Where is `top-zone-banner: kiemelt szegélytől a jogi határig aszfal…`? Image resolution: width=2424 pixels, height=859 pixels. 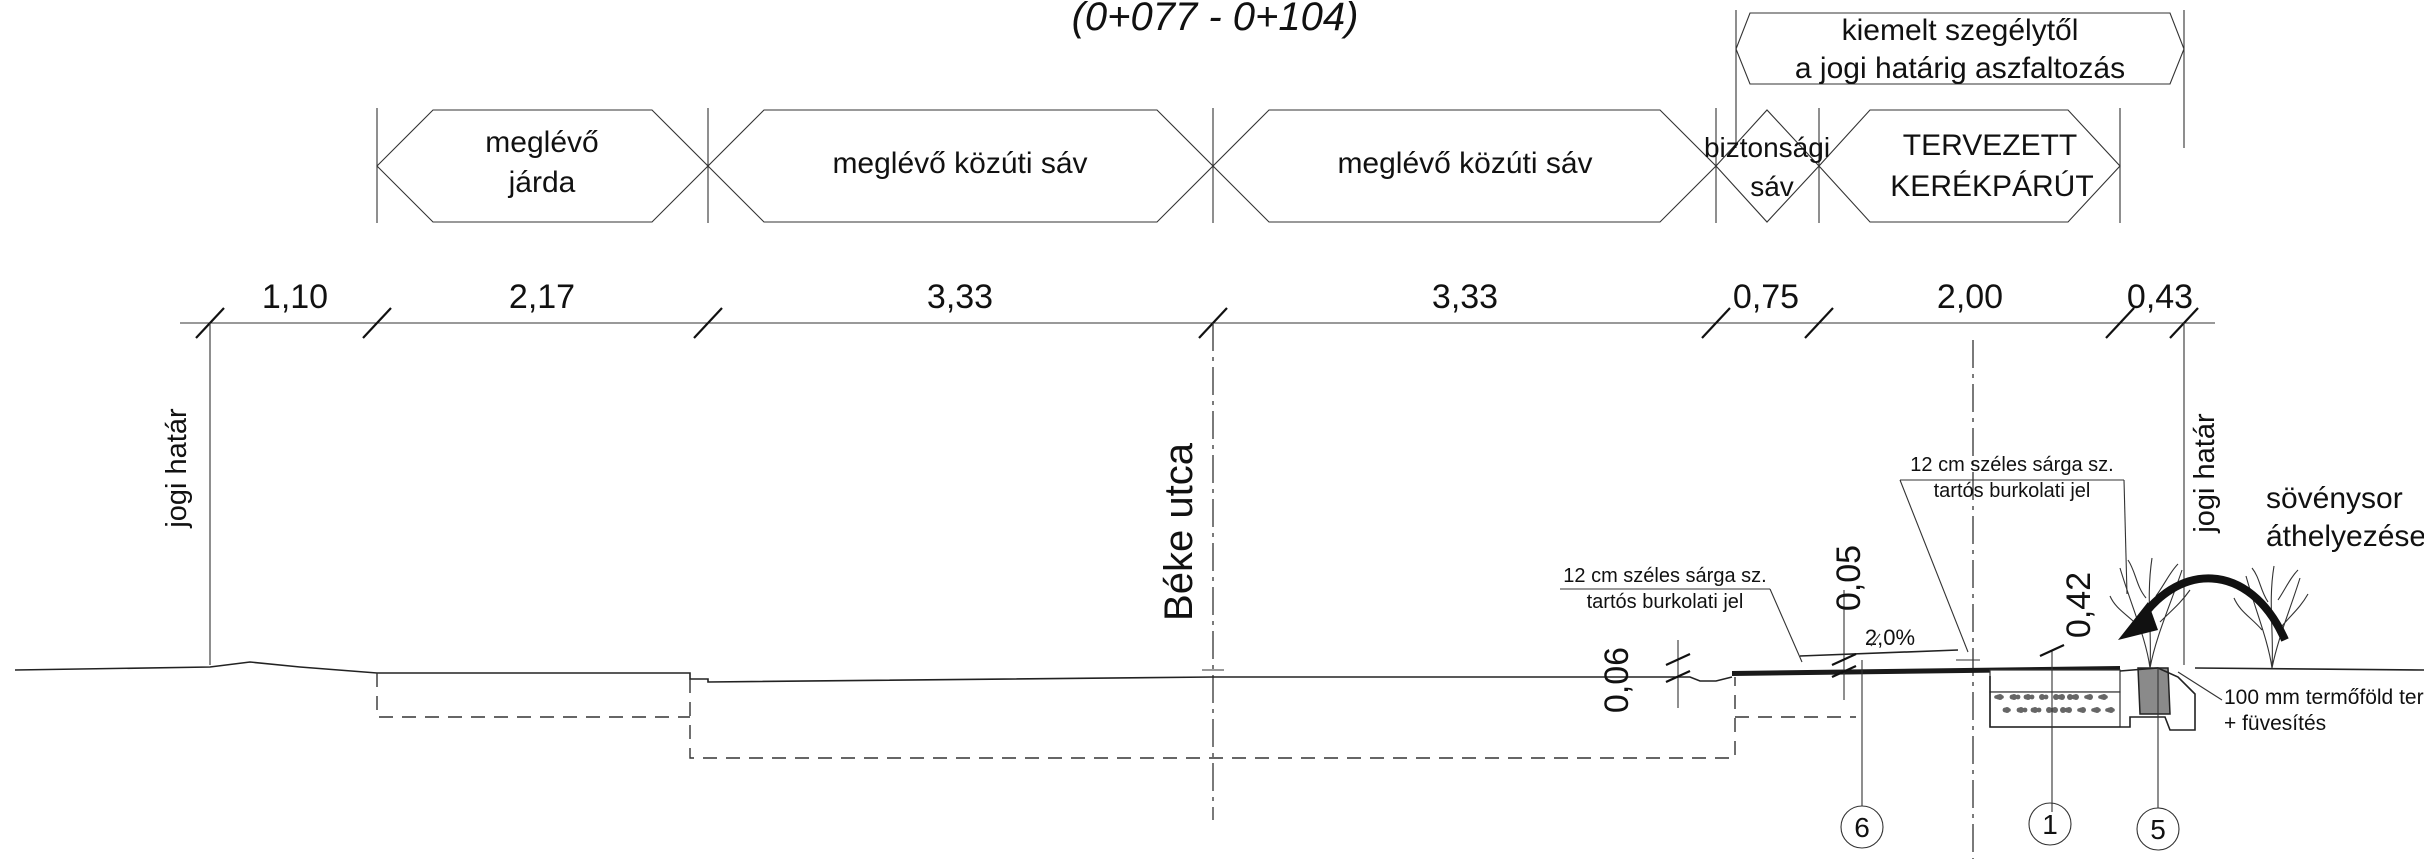 top-zone-banner: kiemelt szegélytől a jogi határig aszfal… is located at coordinates (1960, 79).